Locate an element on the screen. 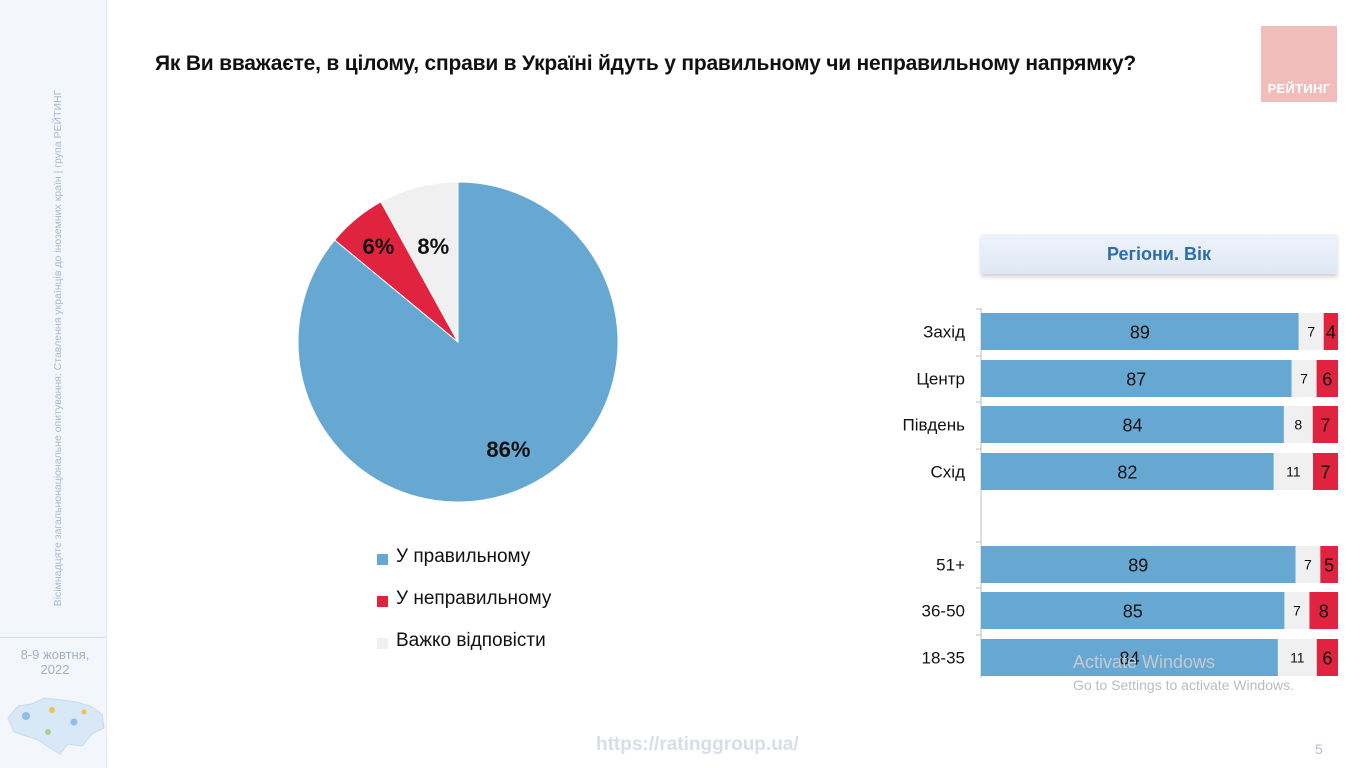 This screenshot has width=1366, height=768. bar-label-incorrect-18-35: 6 is located at coordinates (1327, 659).